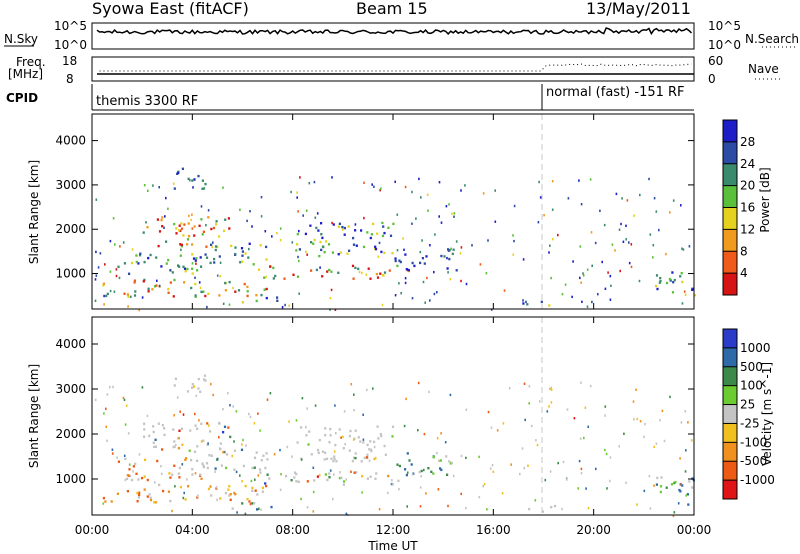 The image size is (800, 554). Describe the element at coordinates (292, 530) in the screenshot. I see `x-tick-label: 08:00` at that location.